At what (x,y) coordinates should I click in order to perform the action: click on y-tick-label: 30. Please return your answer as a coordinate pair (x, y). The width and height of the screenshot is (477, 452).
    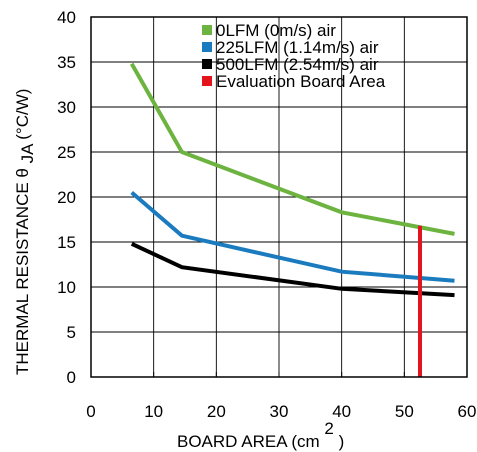
    Looking at the image, I should click on (66, 107).